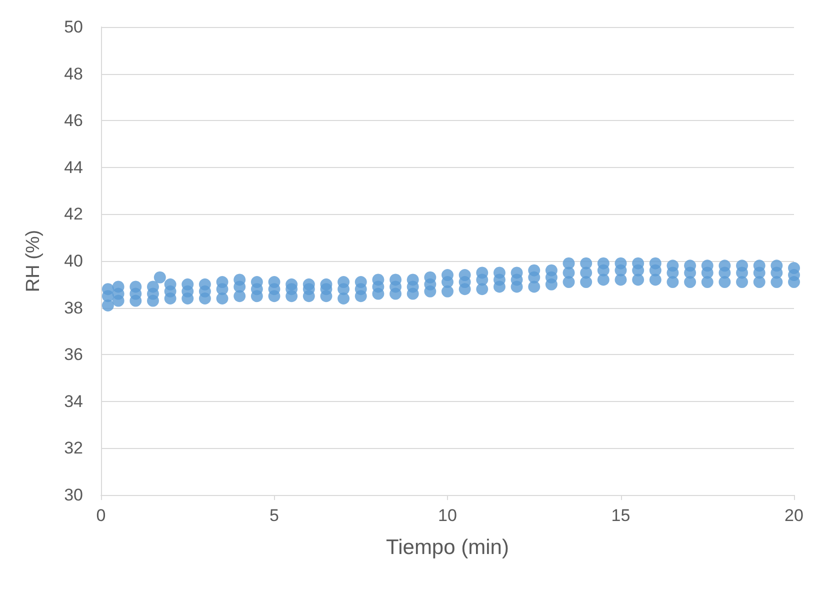 This screenshot has height=590, width=817. What do you see at coordinates (73, 74) in the screenshot?
I see `y-tick-label: 48` at bounding box center [73, 74].